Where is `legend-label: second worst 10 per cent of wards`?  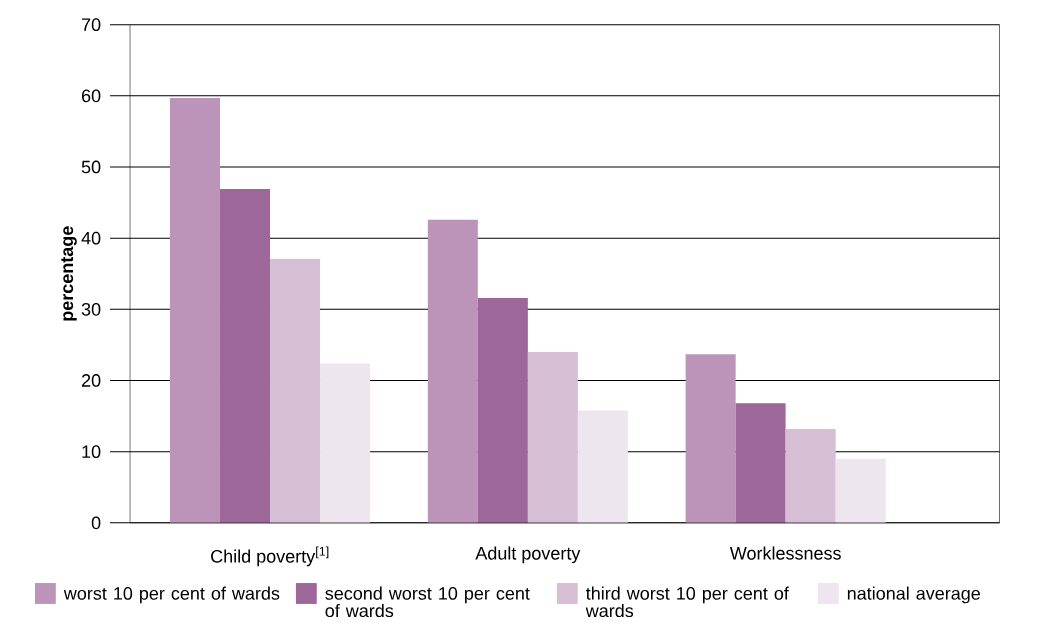 legend-label: second worst 10 per cent of wards is located at coordinates (427, 602).